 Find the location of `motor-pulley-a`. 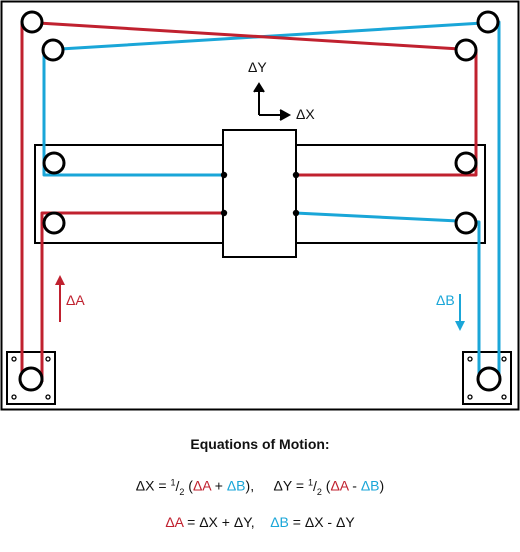

motor-pulley-a is located at coordinates (31, 379).